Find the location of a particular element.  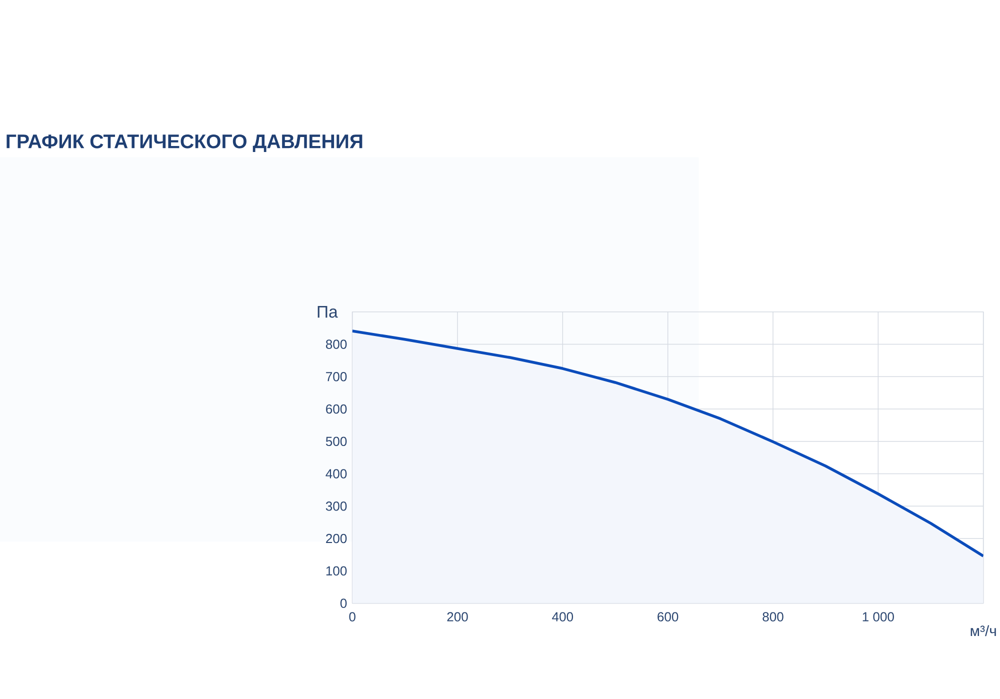

y-tick-label: 600 is located at coordinates (336, 409).